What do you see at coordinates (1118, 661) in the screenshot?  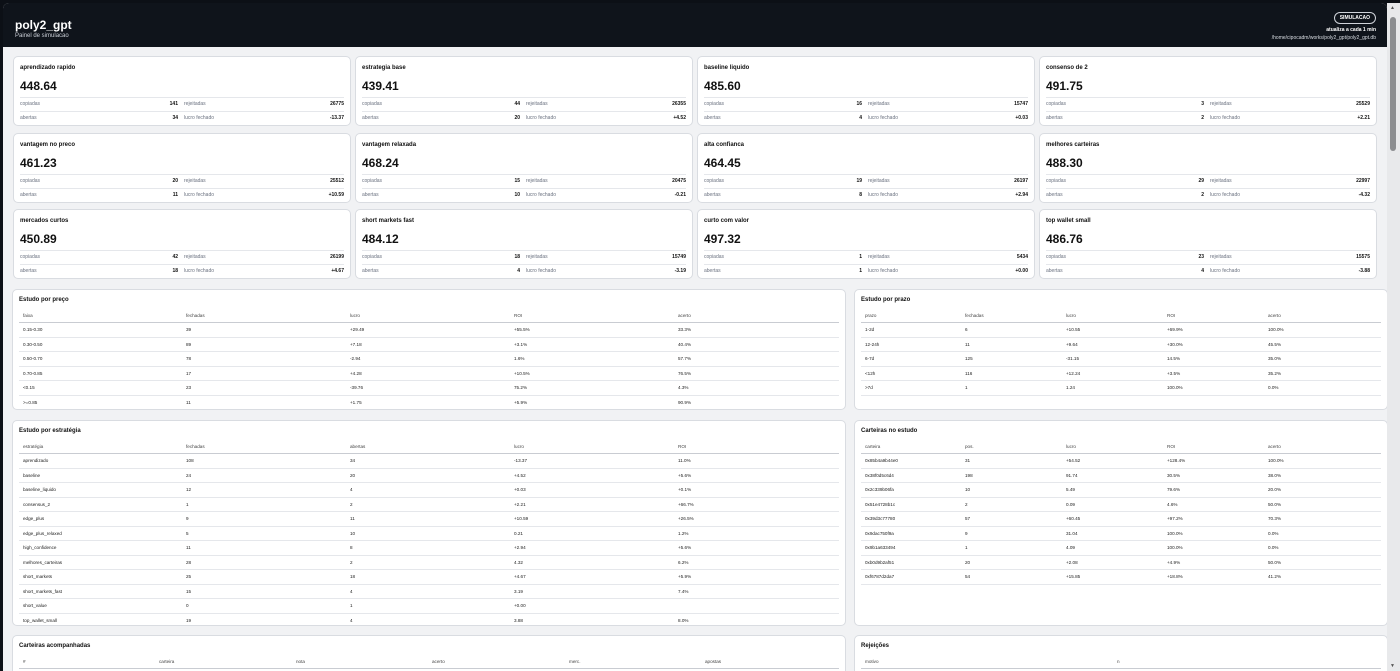 I see `column-header: n` at bounding box center [1118, 661].